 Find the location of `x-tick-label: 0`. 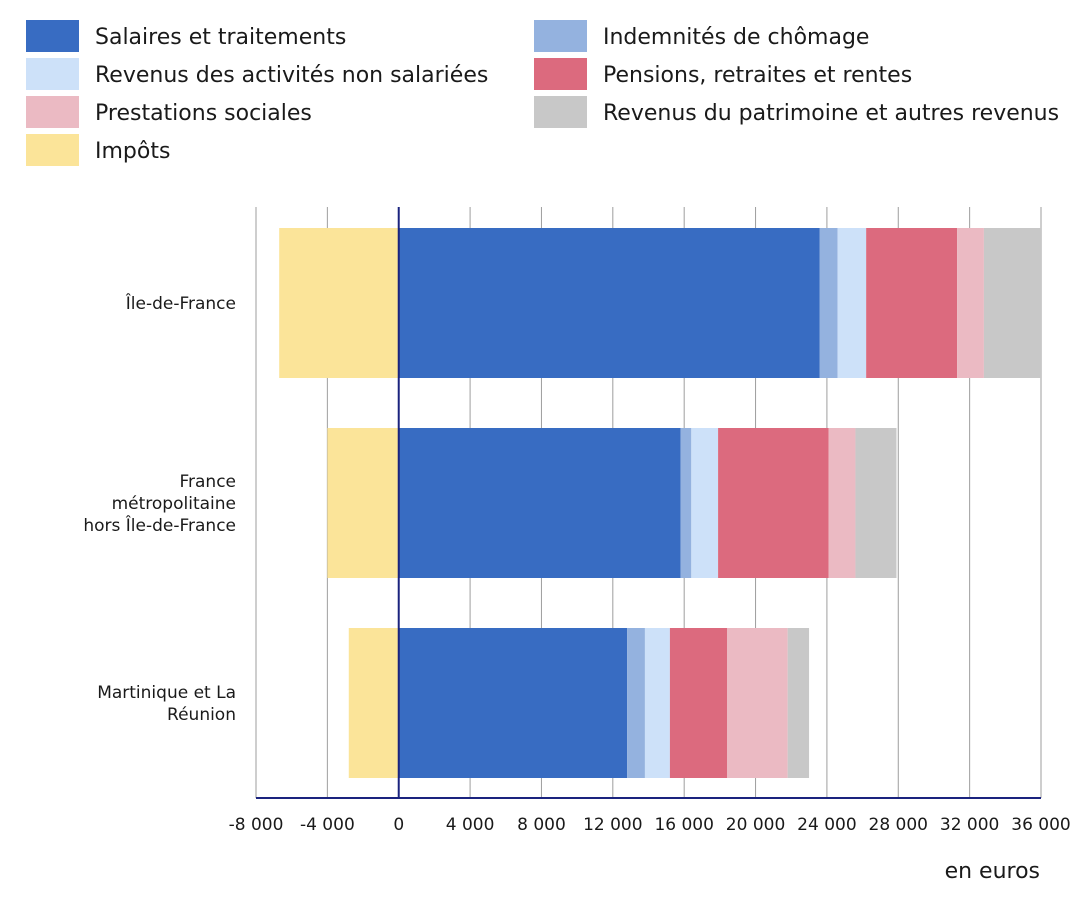

x-tick-label: 0 is located at coordinates (398, 825).